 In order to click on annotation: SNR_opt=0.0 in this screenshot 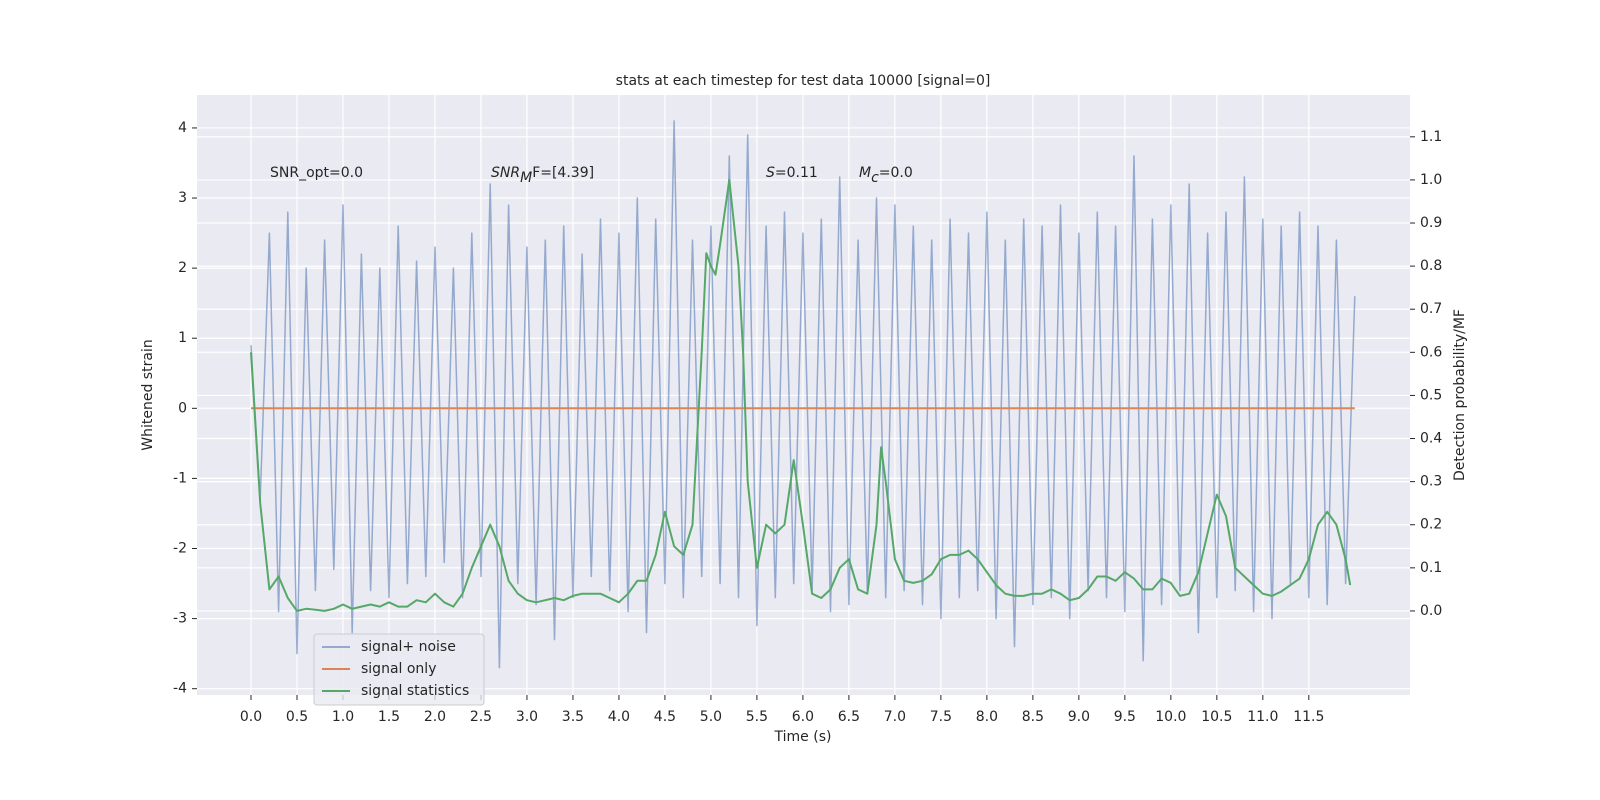, I will do `click(316, 173)`.